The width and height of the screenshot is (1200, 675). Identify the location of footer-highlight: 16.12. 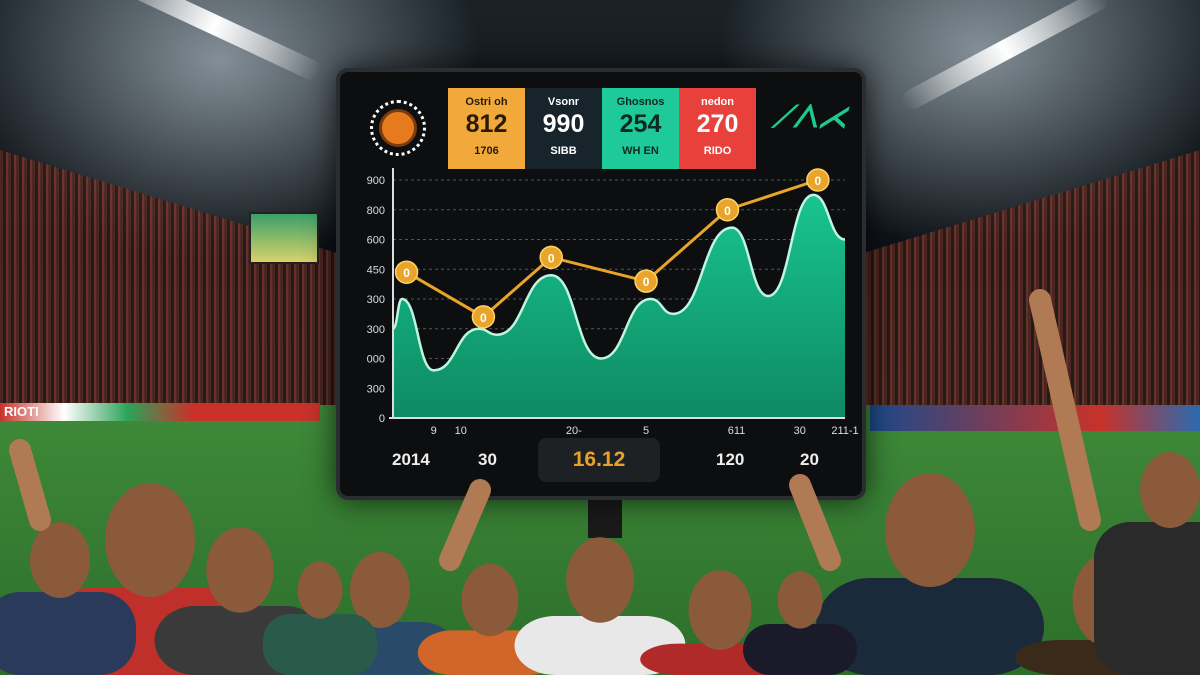
(599, 460).